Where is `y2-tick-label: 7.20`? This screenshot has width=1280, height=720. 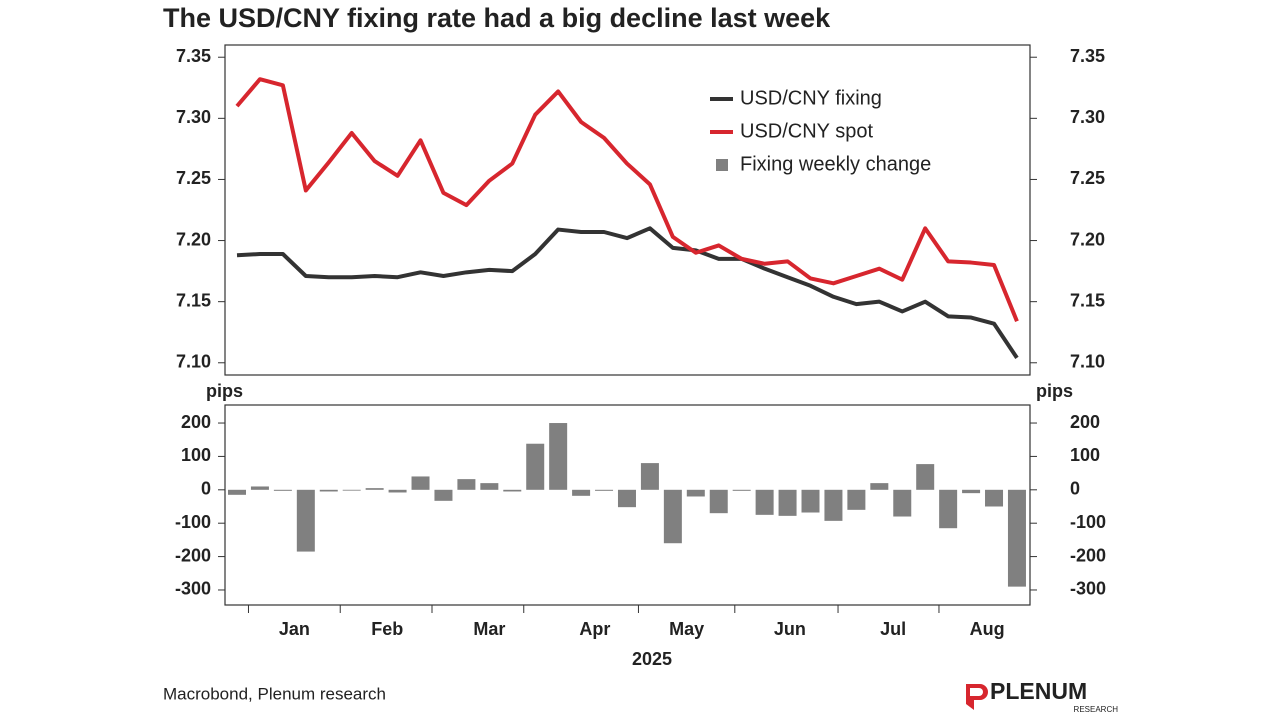
y2-tick-label: 7.20 is located at coordinates (1087, 239).